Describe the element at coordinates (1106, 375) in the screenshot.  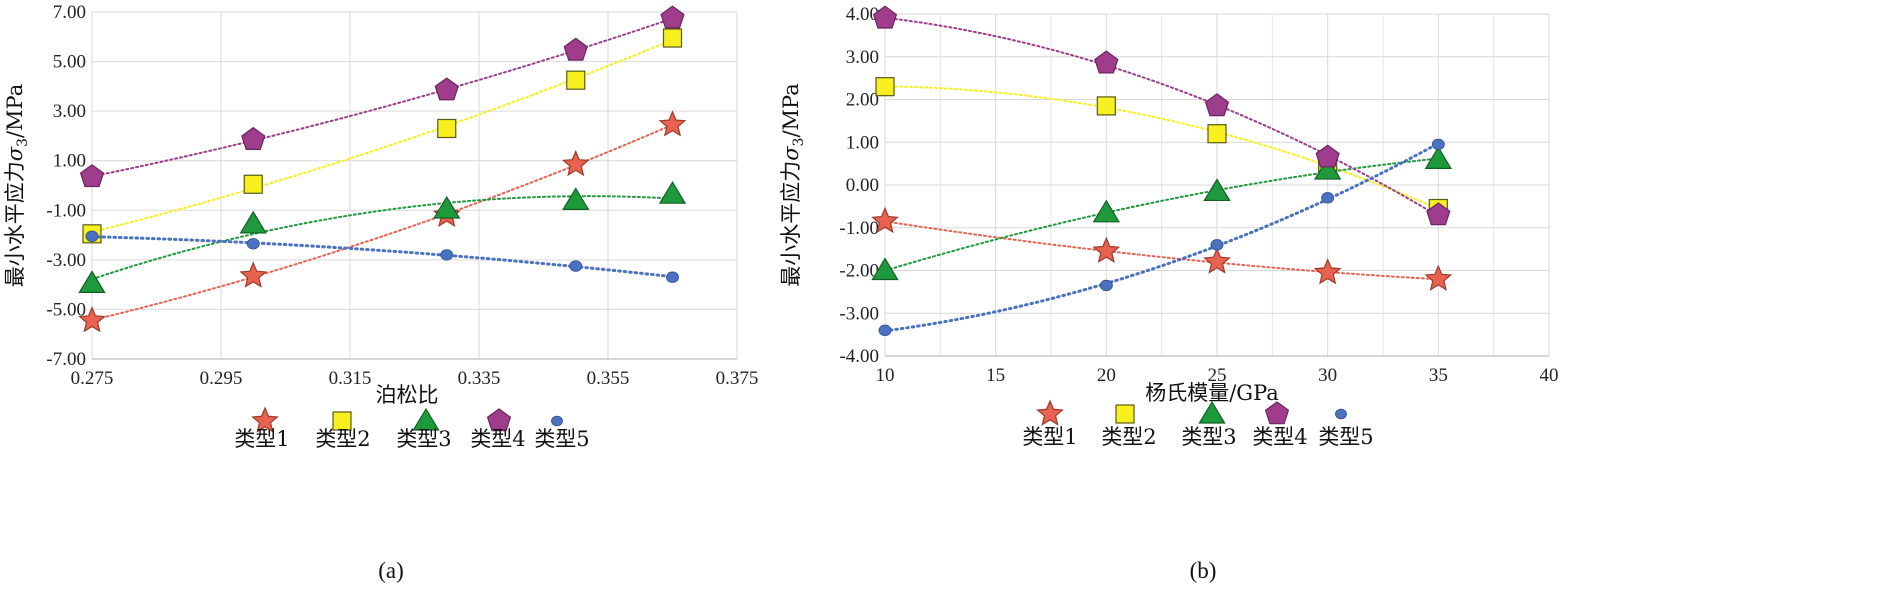
I see `x-tick-label: 20` at that location.